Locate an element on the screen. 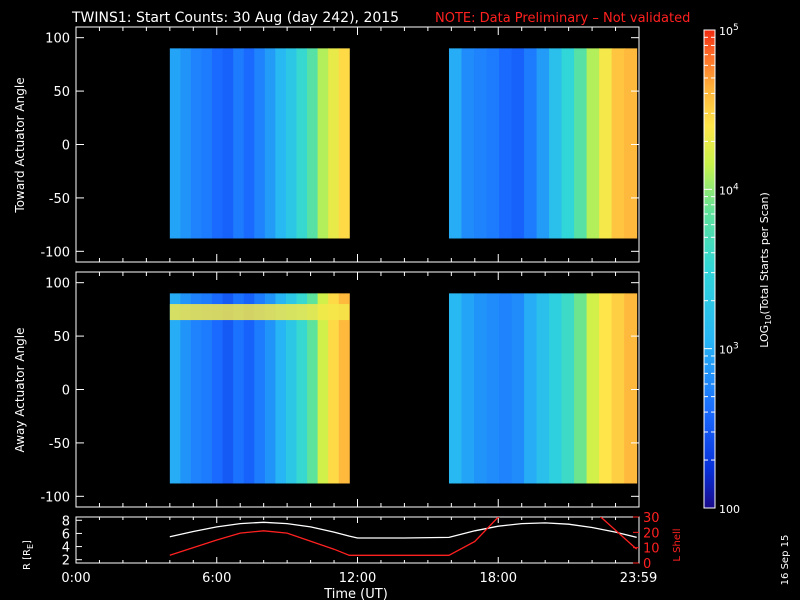 The image size is (800, 600). colorbar-tick-label: 10⁴ is located at coordinates (729, 189).